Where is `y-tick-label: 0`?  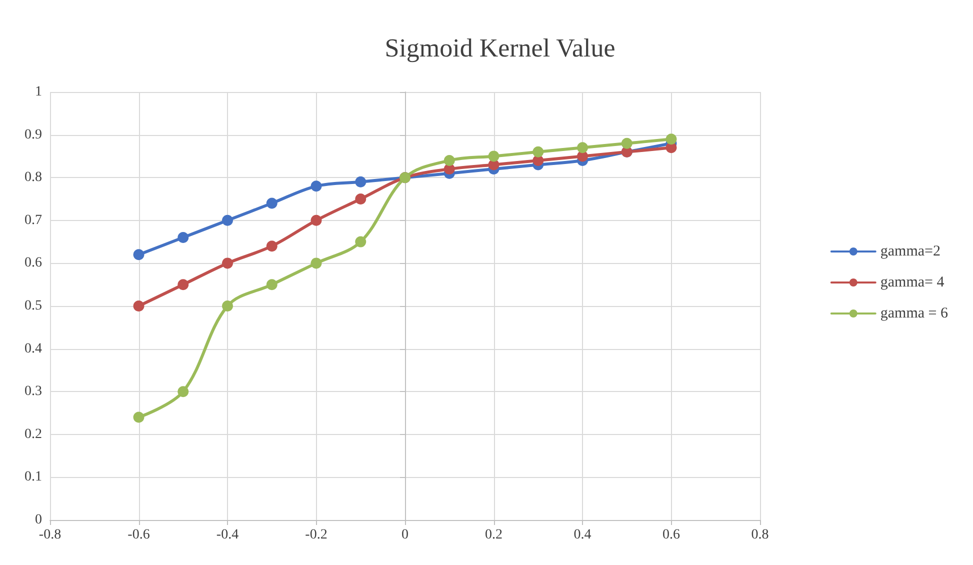 y-tick-label: 0 is located at coordinates (38, 520).